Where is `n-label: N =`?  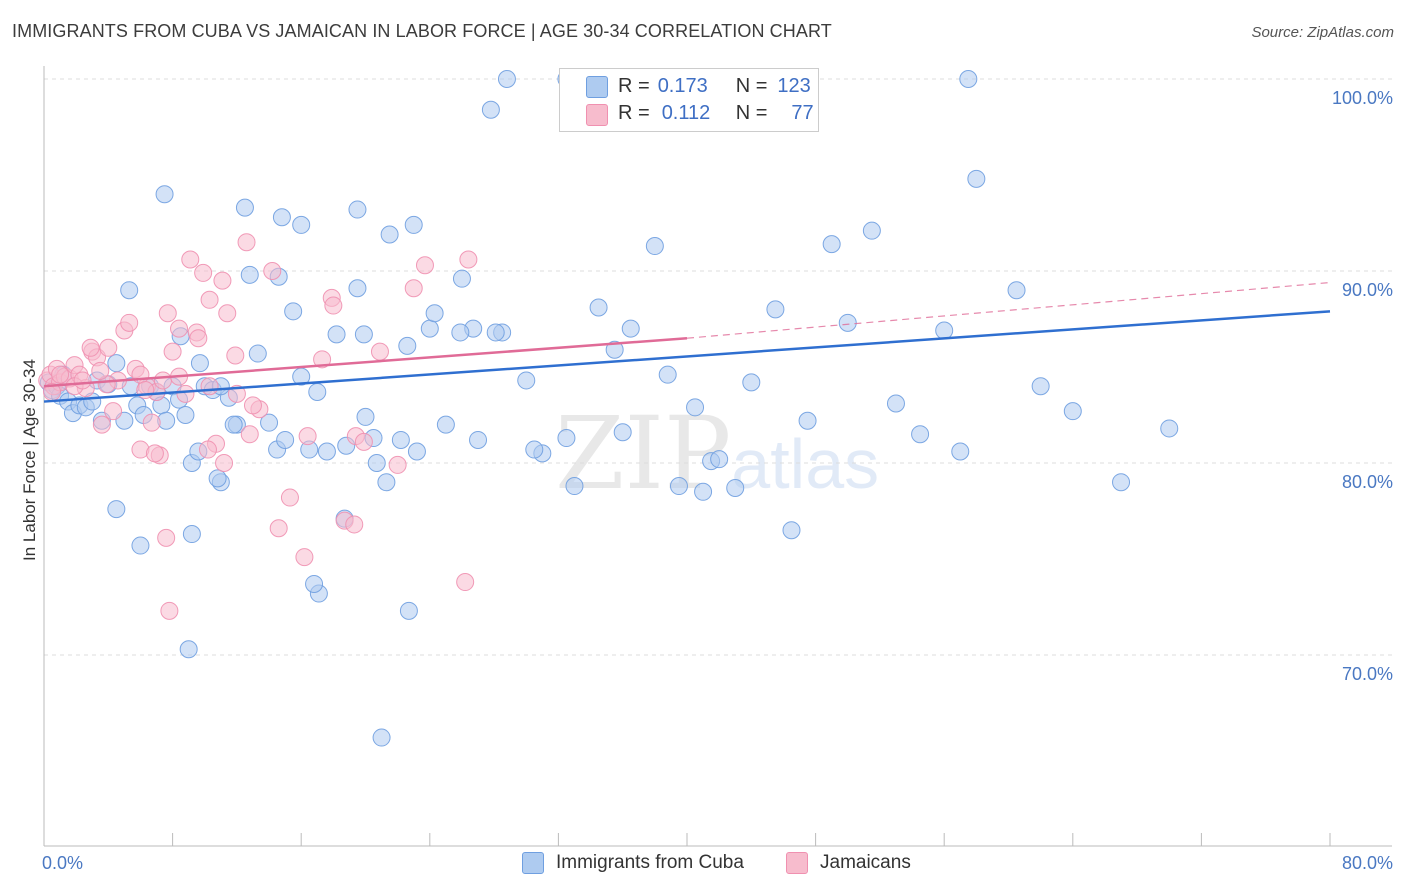
n-label: N = is located at coordinates (751, 85).